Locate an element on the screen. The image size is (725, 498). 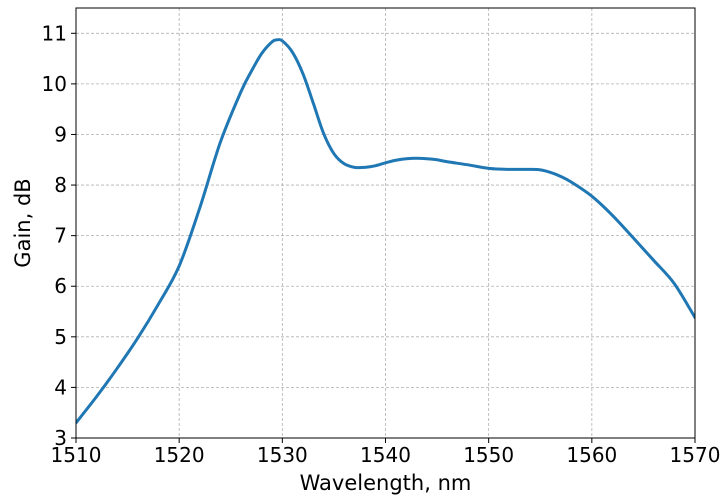
y-tick-label-4: 4 is located at coordinates (60, 387).